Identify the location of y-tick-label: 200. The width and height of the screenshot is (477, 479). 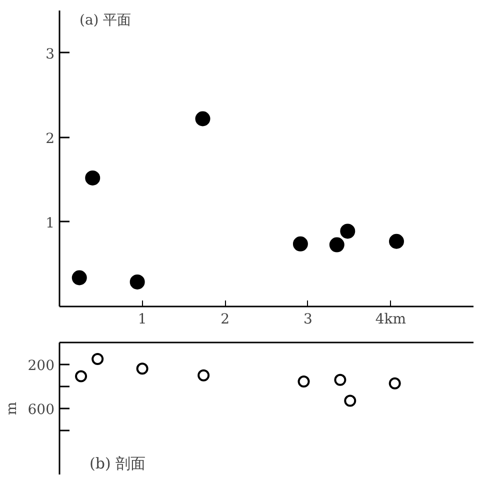
(41, 366).